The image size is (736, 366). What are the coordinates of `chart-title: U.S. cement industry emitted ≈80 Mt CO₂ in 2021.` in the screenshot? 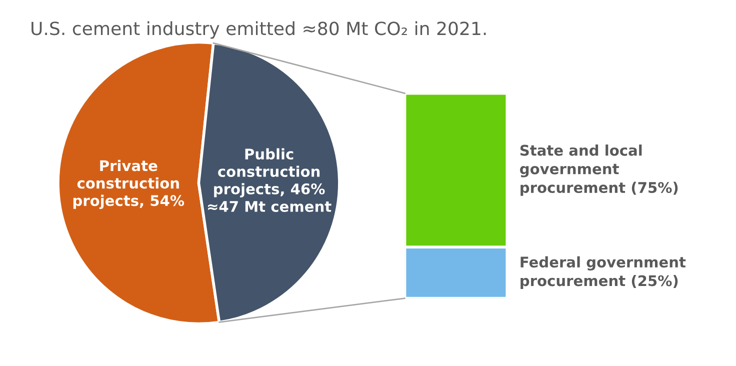 It's located at (259, 30).